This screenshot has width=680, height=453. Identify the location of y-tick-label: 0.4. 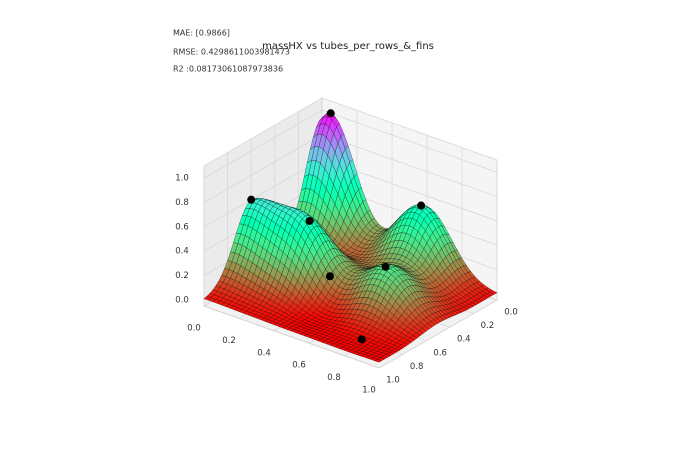
(464, 340).